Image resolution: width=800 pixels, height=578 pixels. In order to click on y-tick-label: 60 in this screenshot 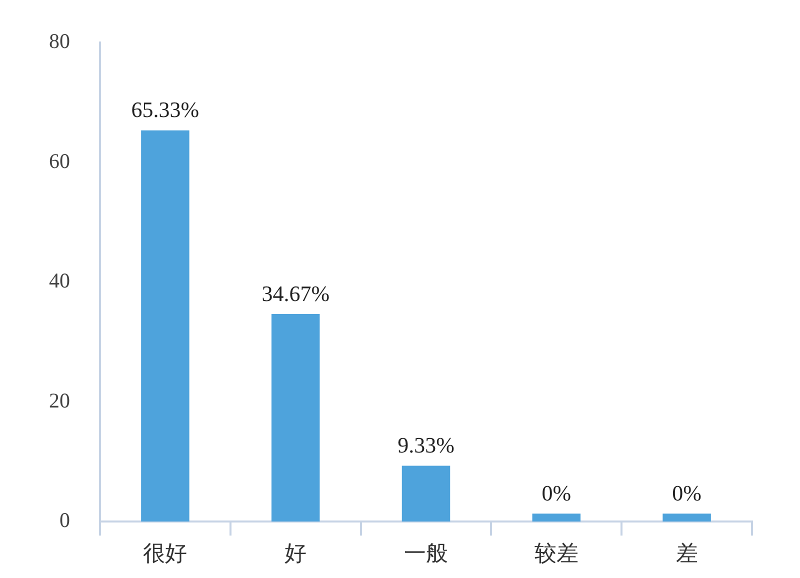, I will do `click(59, 160)`.